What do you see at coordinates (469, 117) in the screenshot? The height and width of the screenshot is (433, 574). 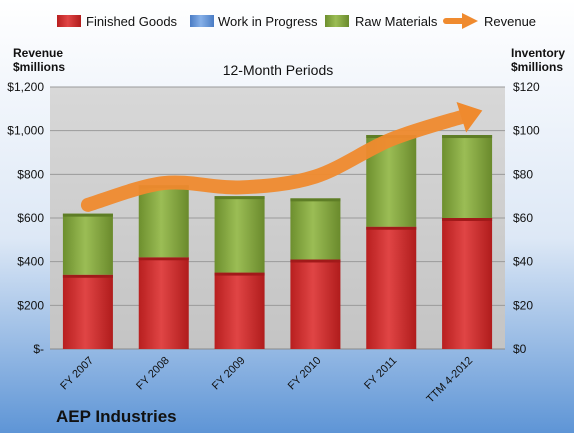 I see `revenue-arrowhead` at bounding box center [469, 117].